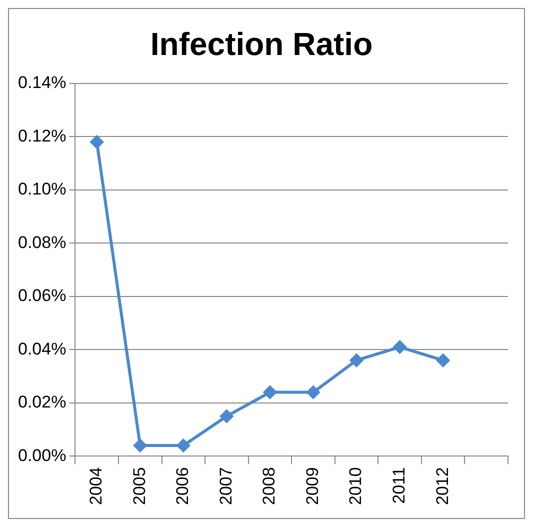 This screenshot has width=533, height=527. What do you see at coordinates (42, 82) in the screenshot?
I see `y-tick-label: 0.14%` at bounding box center [42, 82].